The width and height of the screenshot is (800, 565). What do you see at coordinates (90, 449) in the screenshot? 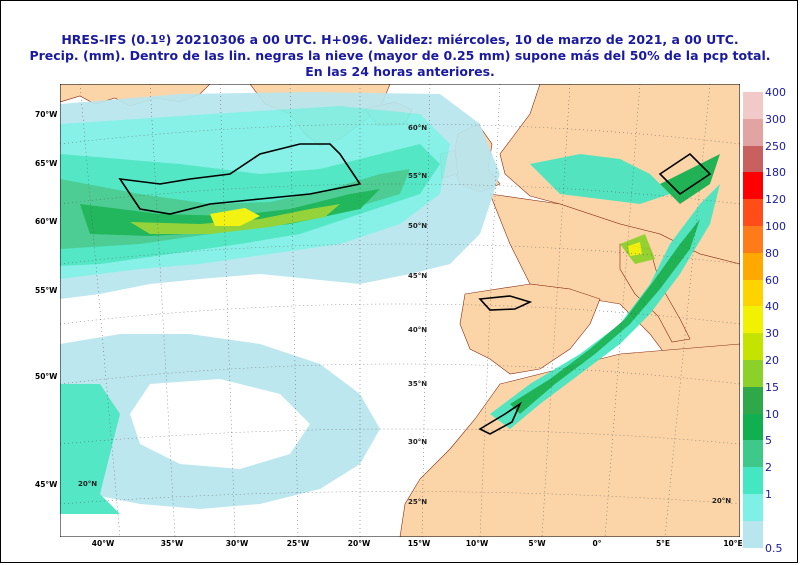
I see `precip-swirl-southwest-2mm` at bounding box center [90, 449].